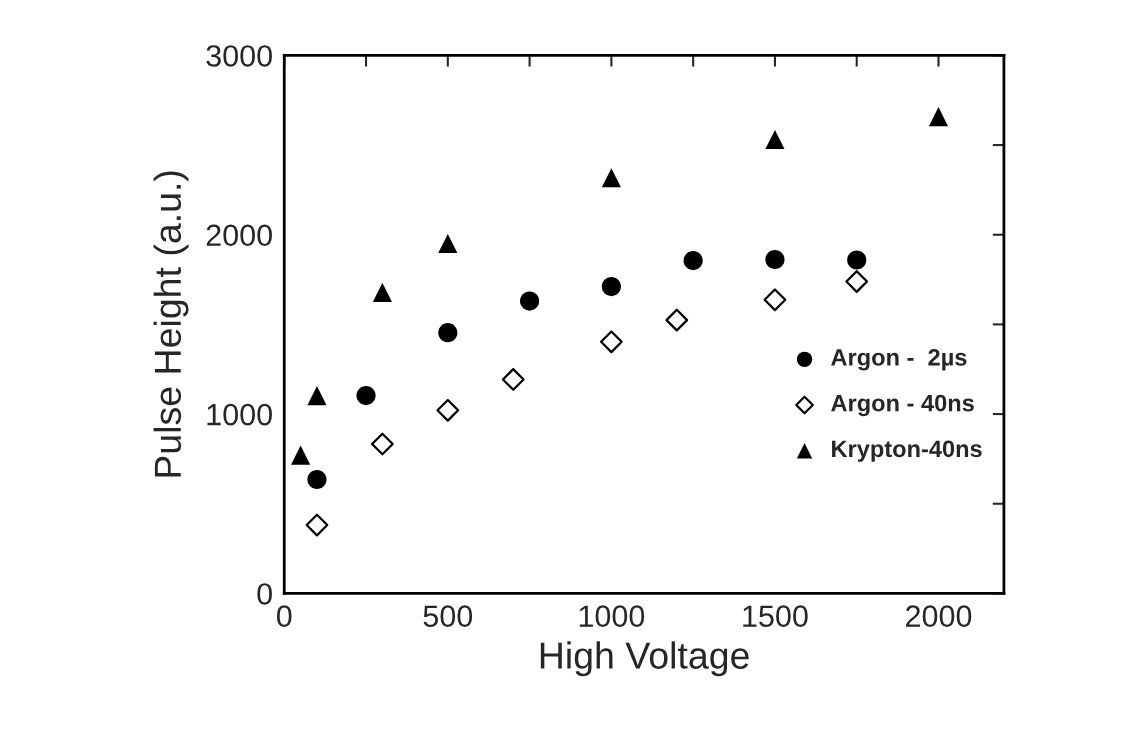  I want to click on x-axis-title: High Voltage, so click(644, 659).